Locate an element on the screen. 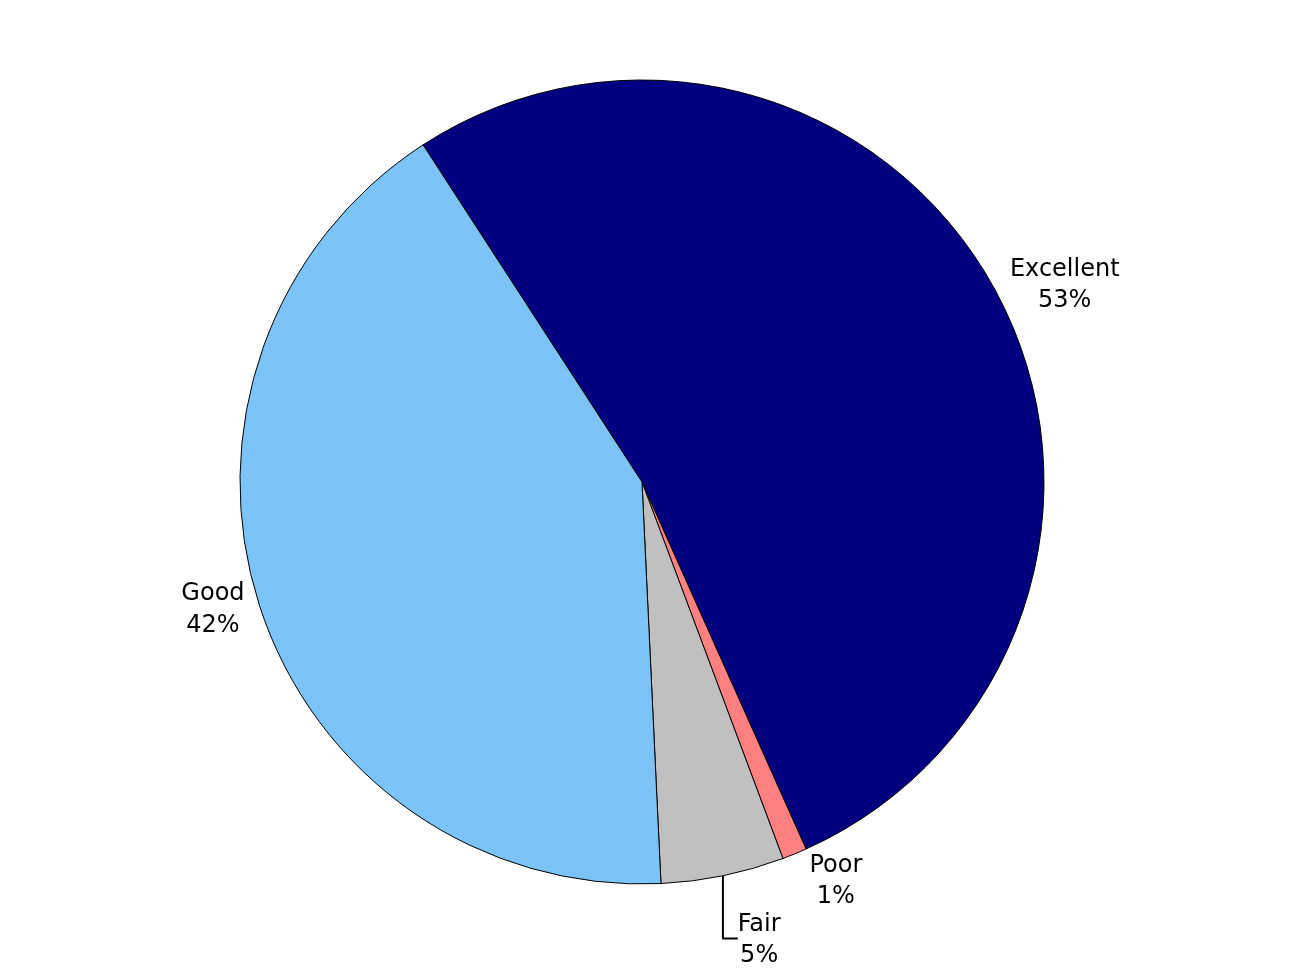 The height and width of the screenshot is (973, 1301). data-label: 42% is located at coordinates (213, 623).